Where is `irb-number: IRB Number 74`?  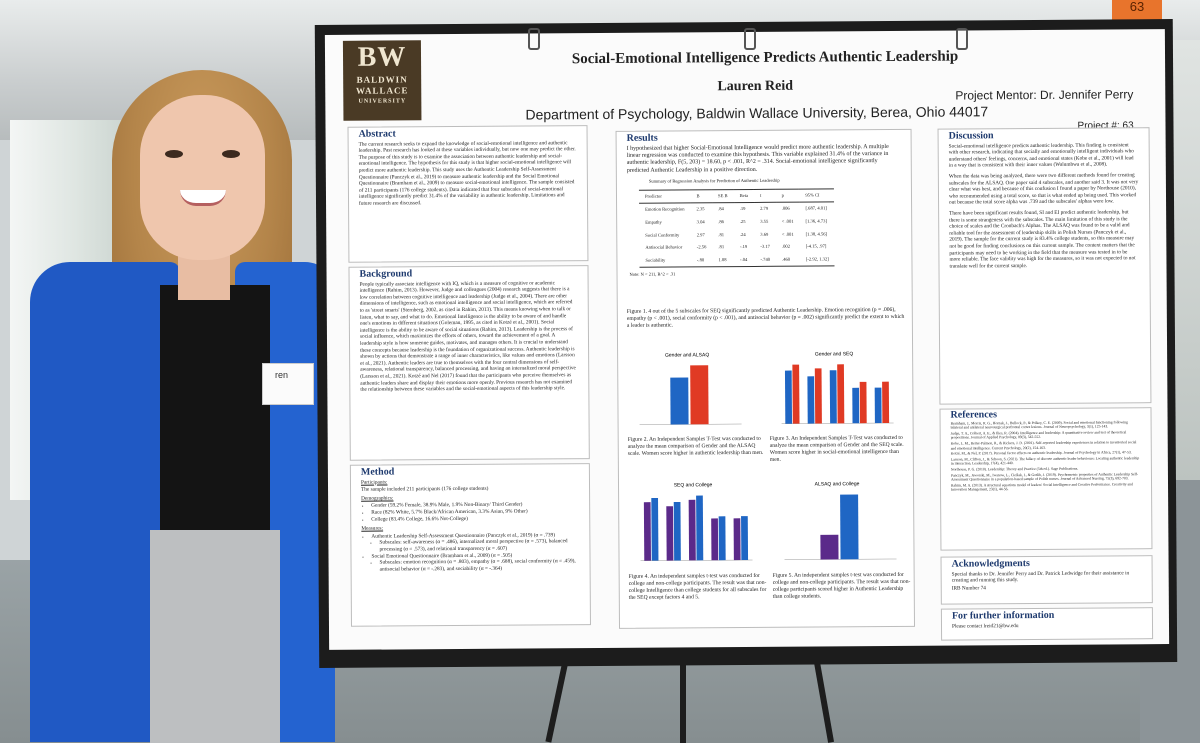
irb-number: IRB Number 74 is located at coordinates (968, 588).